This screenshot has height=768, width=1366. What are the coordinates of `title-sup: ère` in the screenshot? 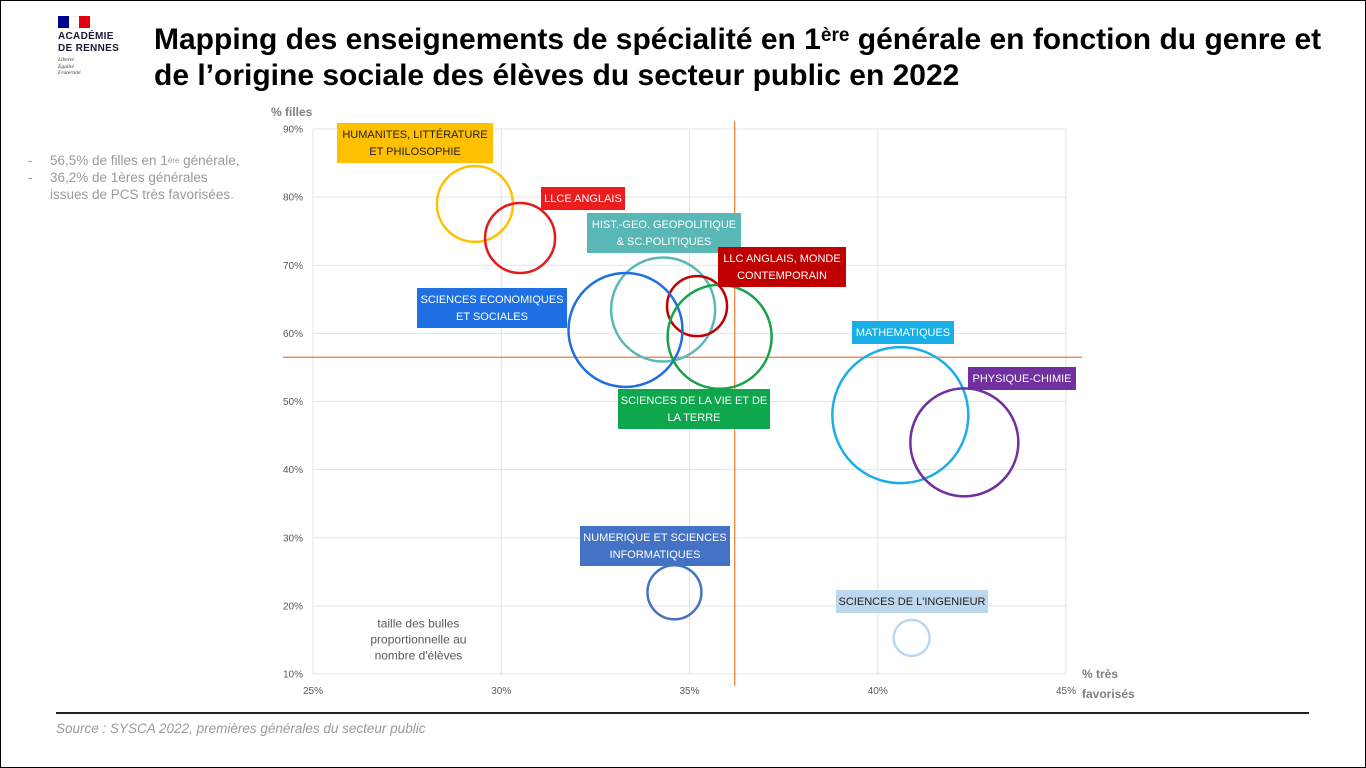 It's located at (835, 35).